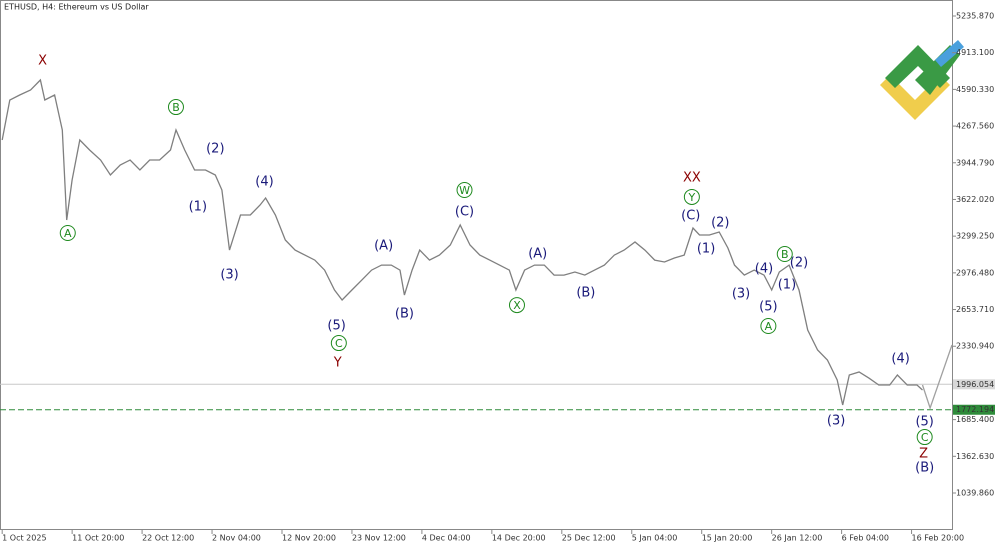  What do you see at coordinates (727, 538) in the screenshot?
I see `x-tick-label: 15 Jan 20:00` at bounding box center [727, 538].